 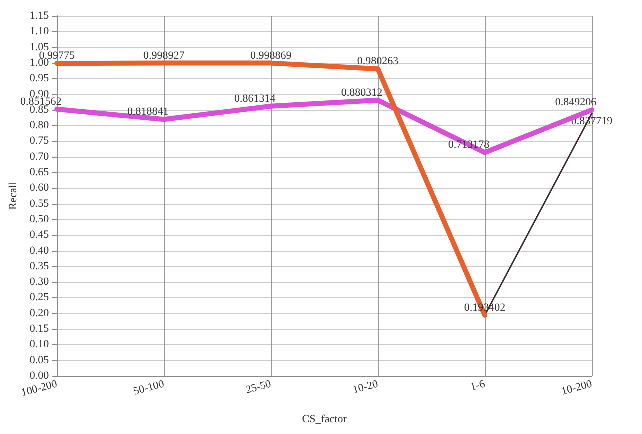 I want to click on y-tick-label: 0.35, so click(x=40, y=266).